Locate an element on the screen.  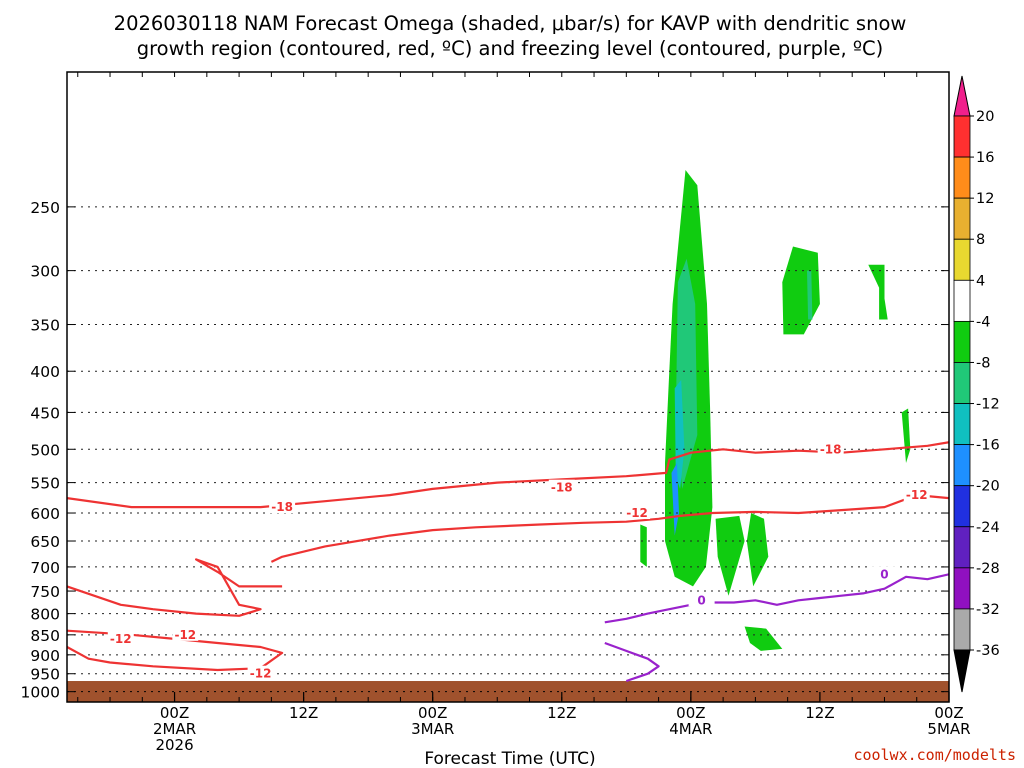
colorbar-label: -20 is located at coordinates (988, 487).